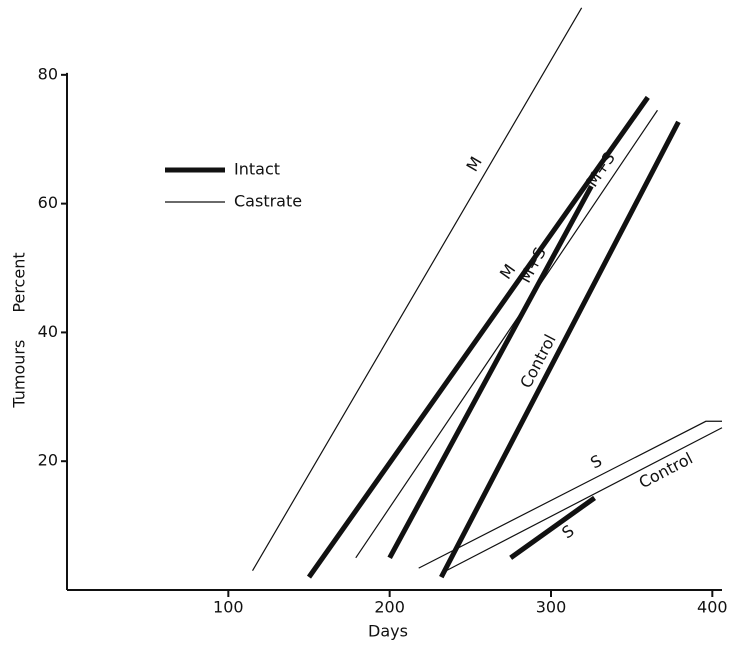  Describe the element at coordinates (389, 607) in the screenshot. I see `x-tick-label: 200` at that location.